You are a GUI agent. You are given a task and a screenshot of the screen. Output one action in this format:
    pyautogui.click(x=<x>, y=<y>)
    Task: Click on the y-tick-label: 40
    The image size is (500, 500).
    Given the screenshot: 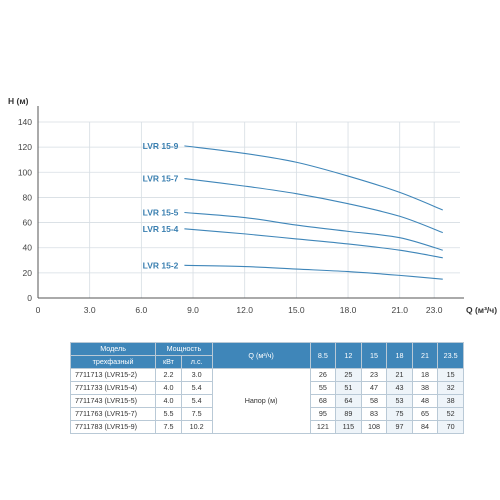 What is the action you would take?
    pyautogui.click(x=28, y=248)
    